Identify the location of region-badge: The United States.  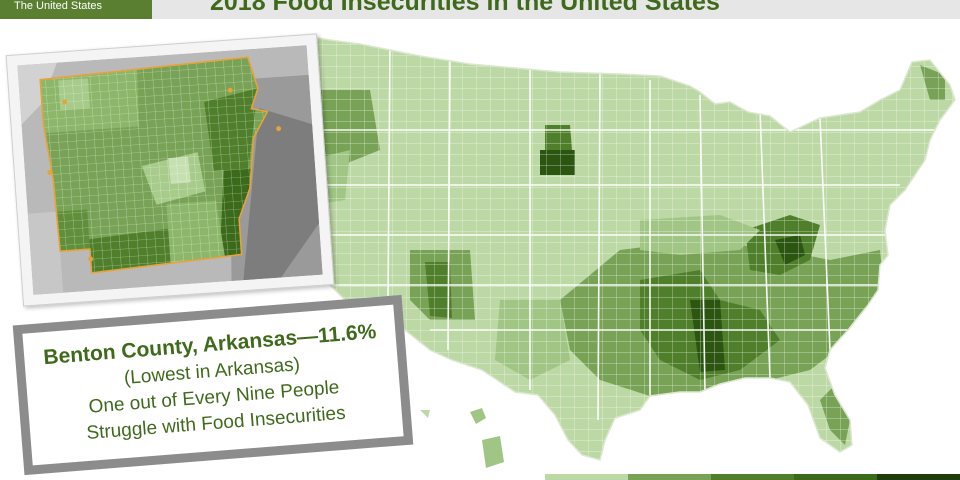
(76, 9).